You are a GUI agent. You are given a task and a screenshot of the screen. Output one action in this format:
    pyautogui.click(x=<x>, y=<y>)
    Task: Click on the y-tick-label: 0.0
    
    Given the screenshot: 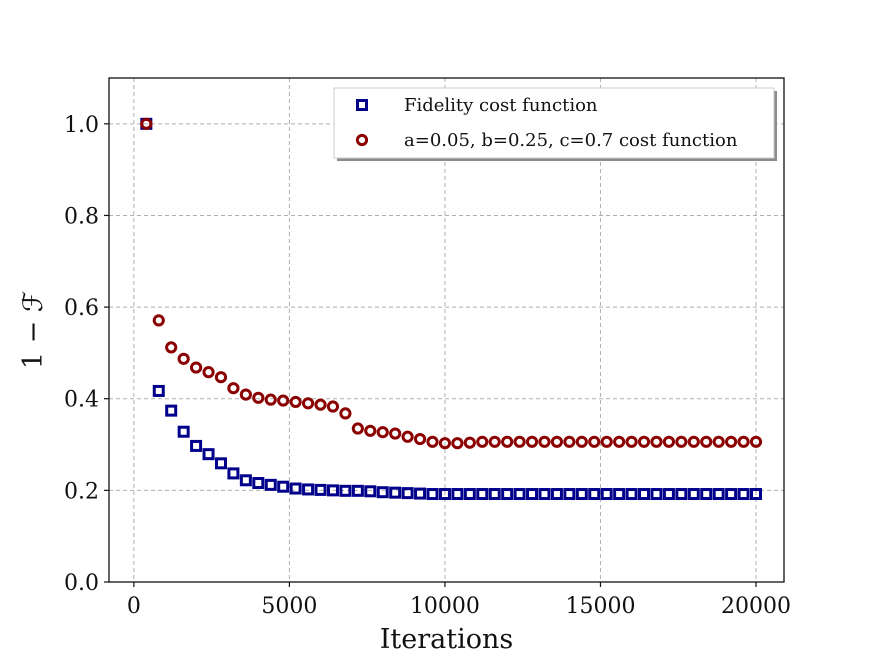 What is the action you would take?
    pyautogui.click(x=81, y=583)
    